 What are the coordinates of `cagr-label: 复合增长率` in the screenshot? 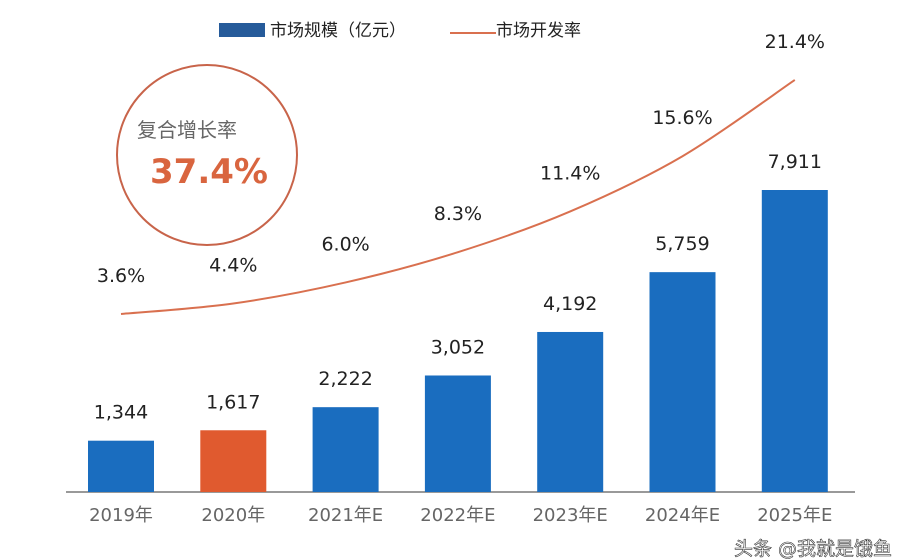 It's located at (187, 130).